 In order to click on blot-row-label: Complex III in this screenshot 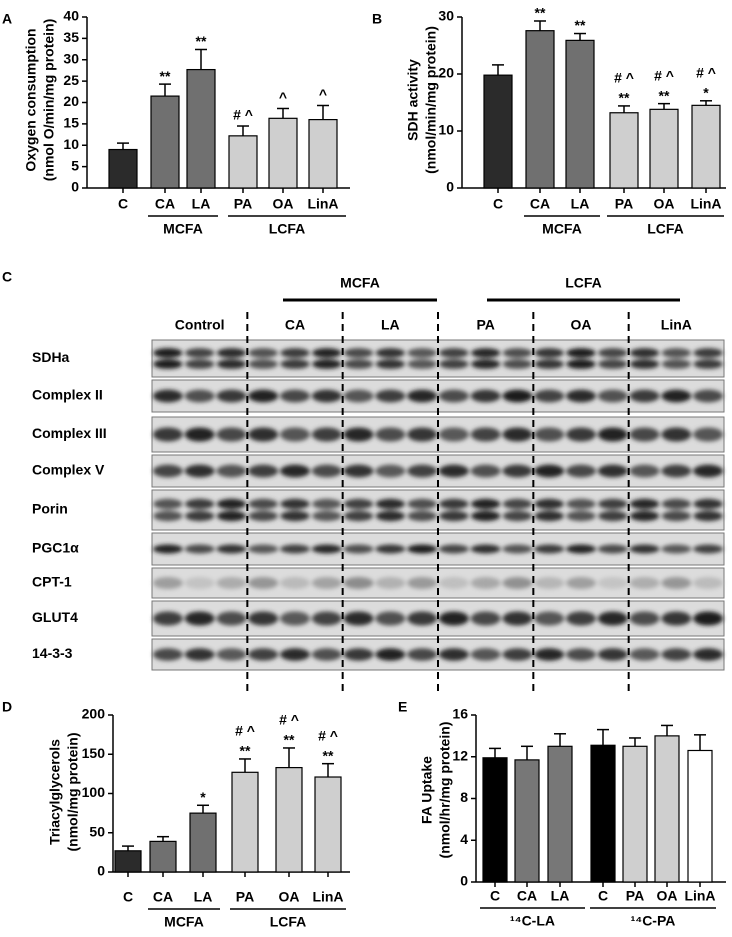, I will do `click(69, 433)`.